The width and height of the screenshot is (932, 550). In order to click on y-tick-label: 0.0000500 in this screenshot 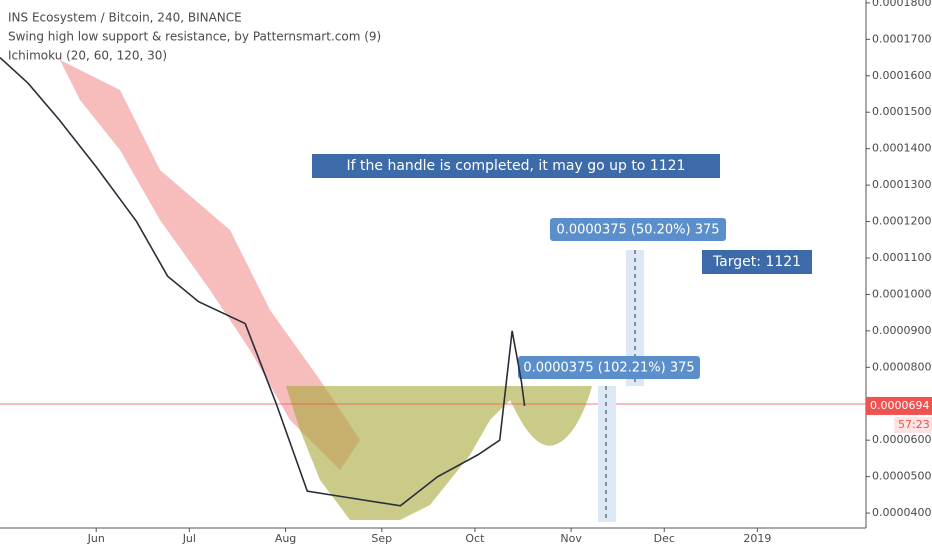, I will do `click(902, 476)`.